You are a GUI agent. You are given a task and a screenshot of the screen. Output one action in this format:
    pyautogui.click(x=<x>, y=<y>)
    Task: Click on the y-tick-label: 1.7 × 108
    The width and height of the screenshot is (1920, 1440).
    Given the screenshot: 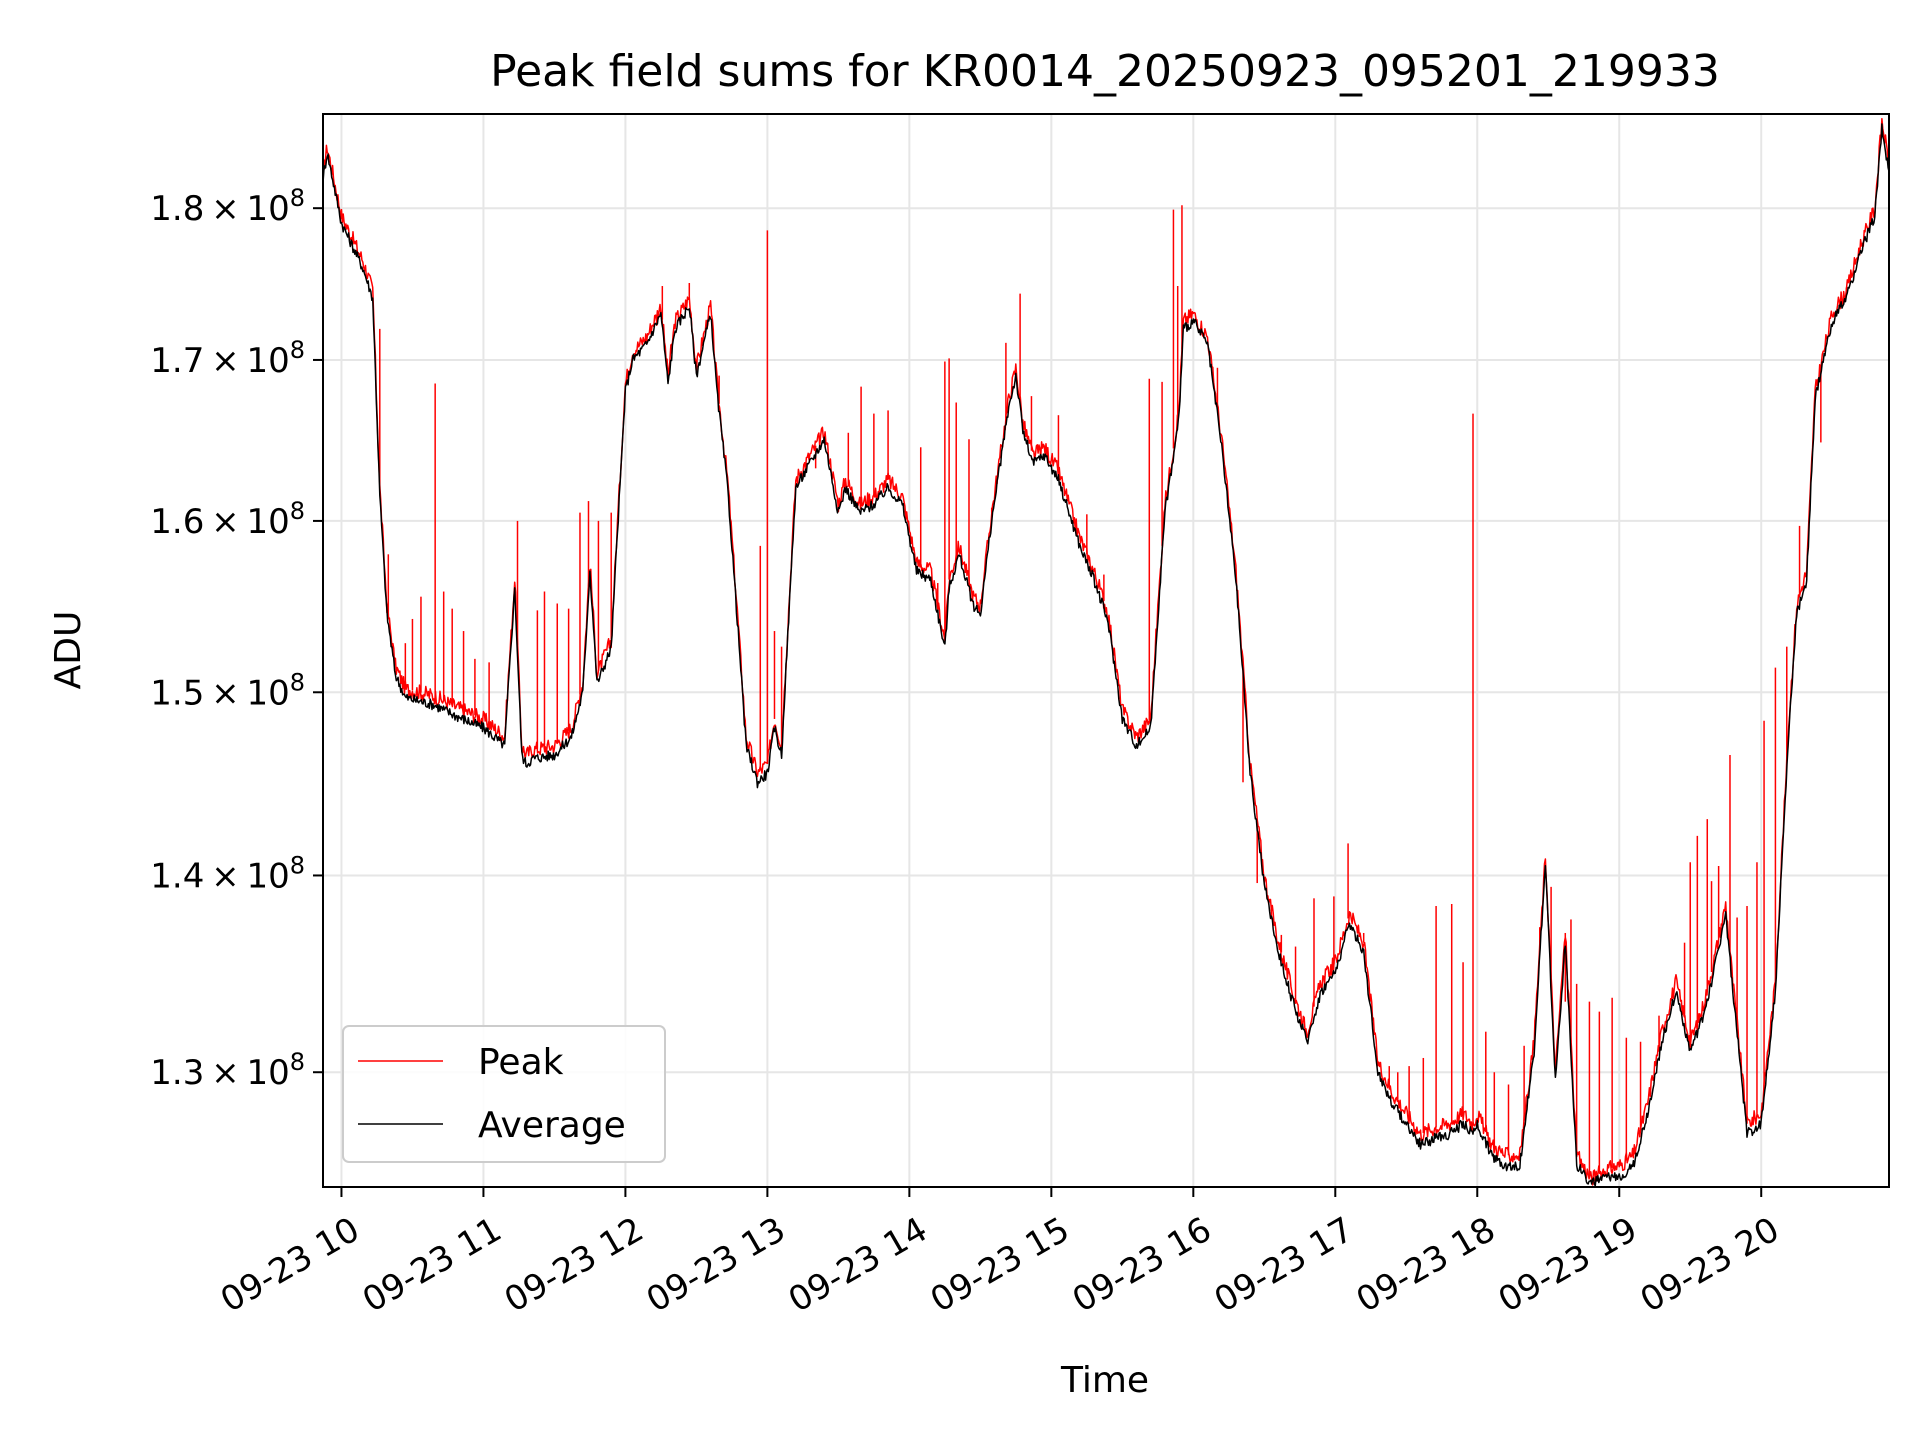 What is the action you would take?
    pyautogui.click(x=227, y=358)
    